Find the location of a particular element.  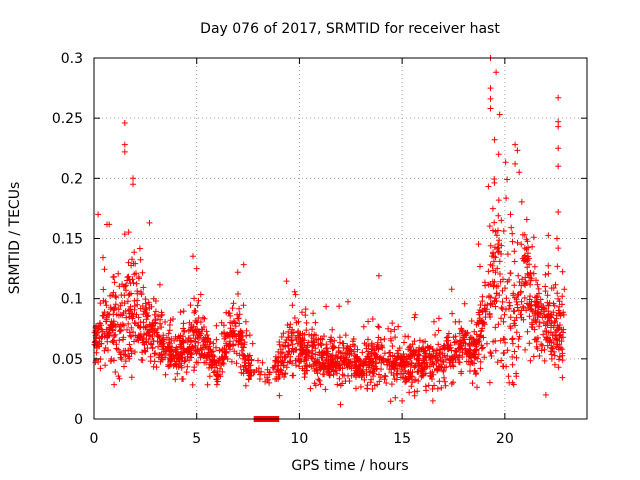

x-tick-label: 0 is located at coordinates (94, 439).